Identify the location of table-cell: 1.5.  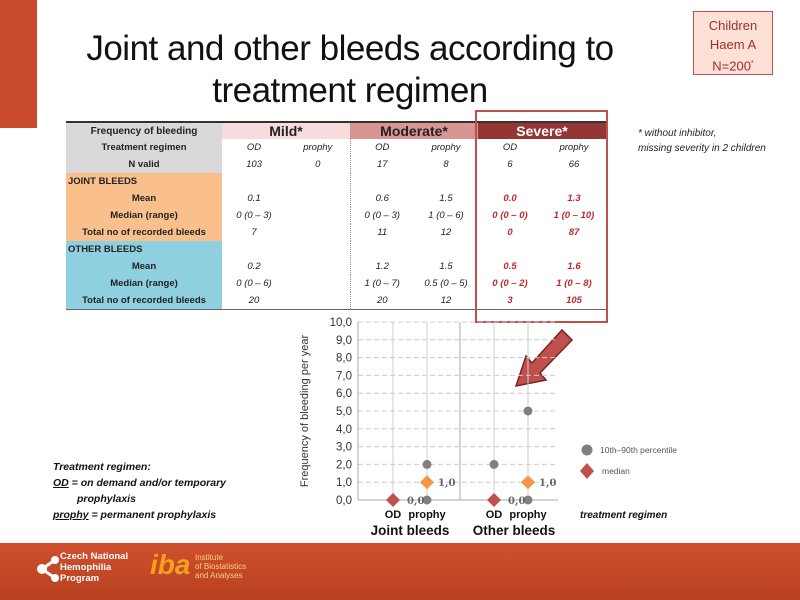
(446, 266).